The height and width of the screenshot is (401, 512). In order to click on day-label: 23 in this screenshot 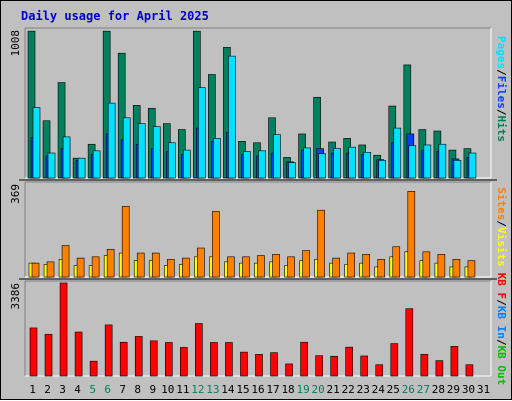, I will do `click(363, 389)`.